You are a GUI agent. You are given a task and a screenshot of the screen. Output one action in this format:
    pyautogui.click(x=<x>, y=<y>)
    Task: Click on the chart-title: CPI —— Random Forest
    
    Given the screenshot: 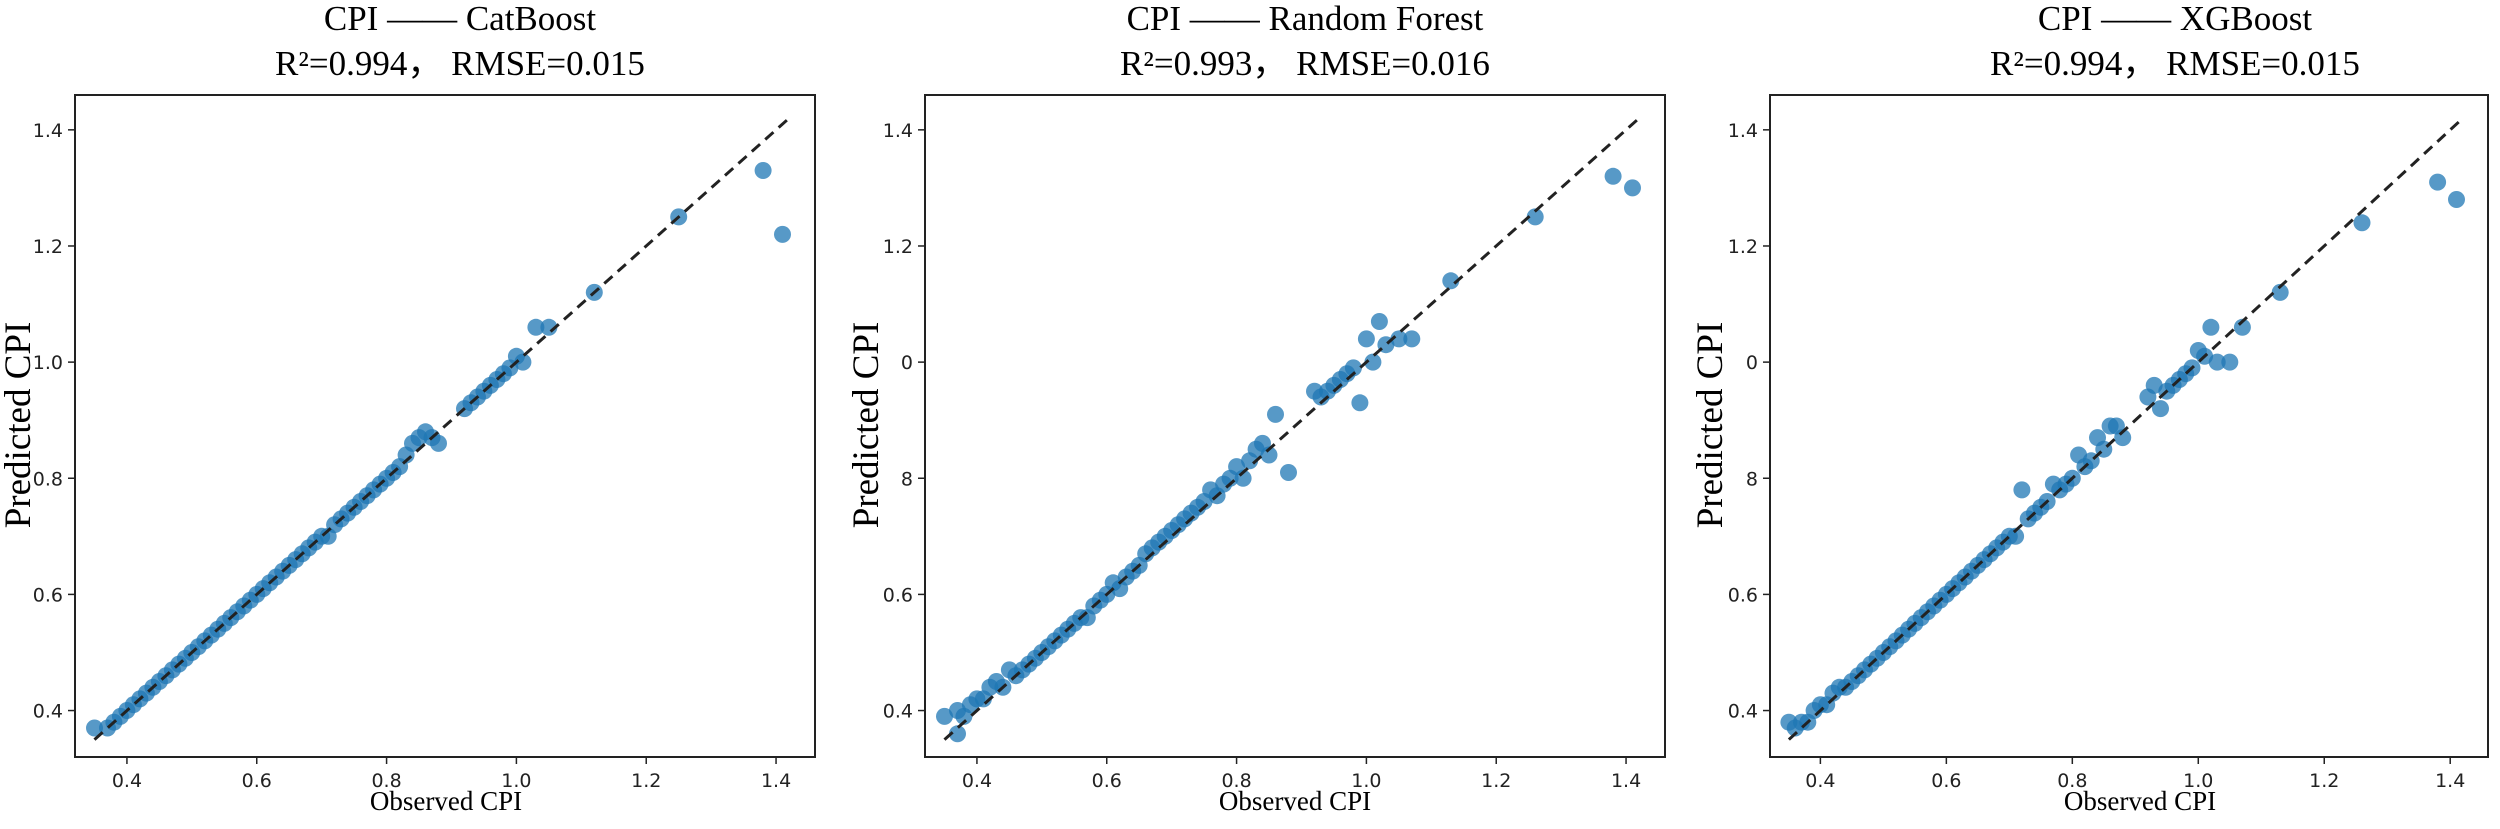 What is the action you would take?
    pyautogui.click(x=1305, y=19)
    